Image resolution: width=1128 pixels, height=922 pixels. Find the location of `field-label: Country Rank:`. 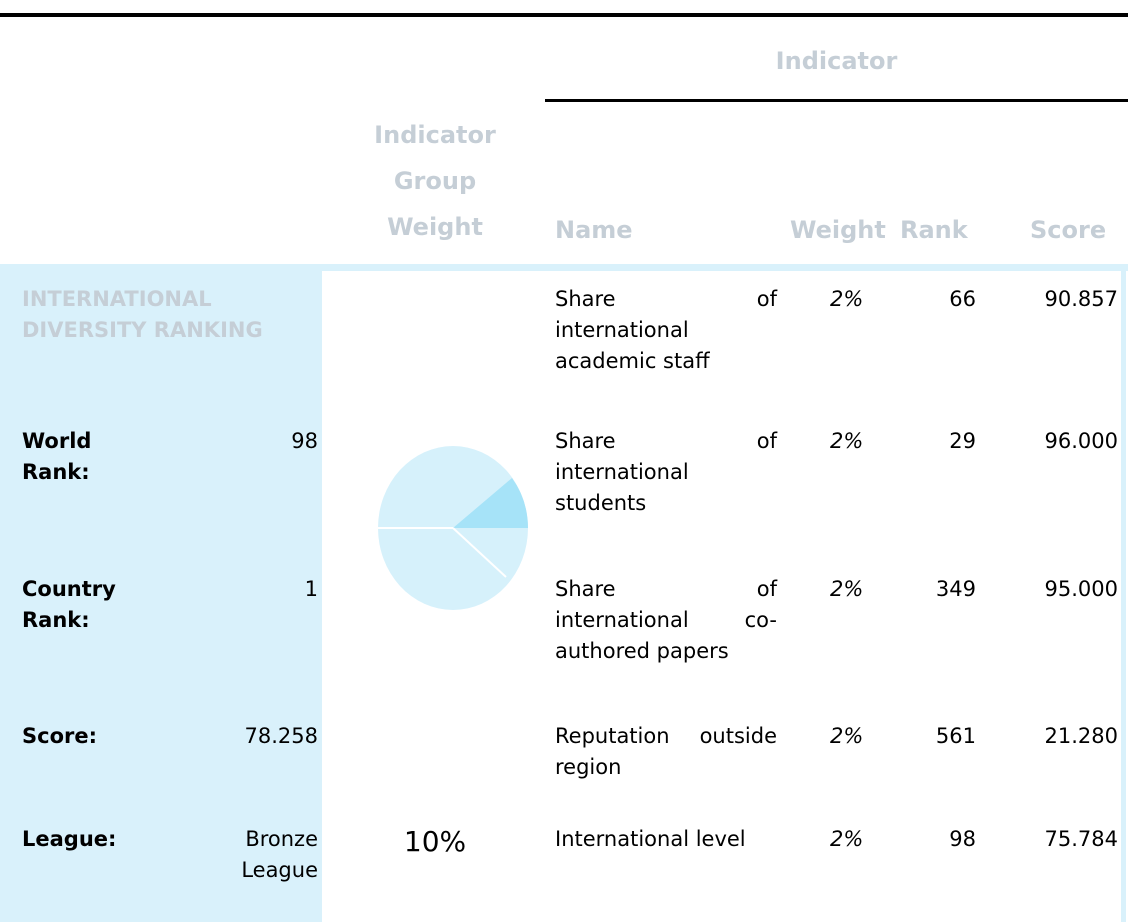

field-label: Country Rank: is located at coordinates (69, 604).